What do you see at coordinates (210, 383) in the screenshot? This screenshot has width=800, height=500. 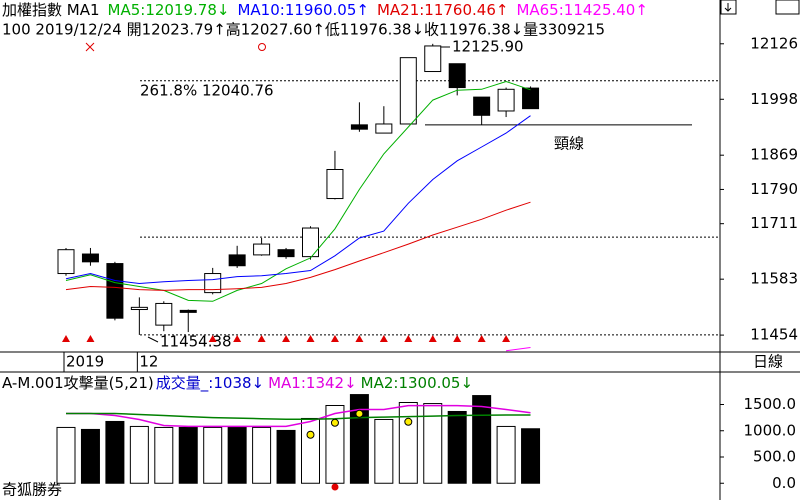 I see `legend-entry: 成交量_:1038↓` at bounding box center [210, 383].